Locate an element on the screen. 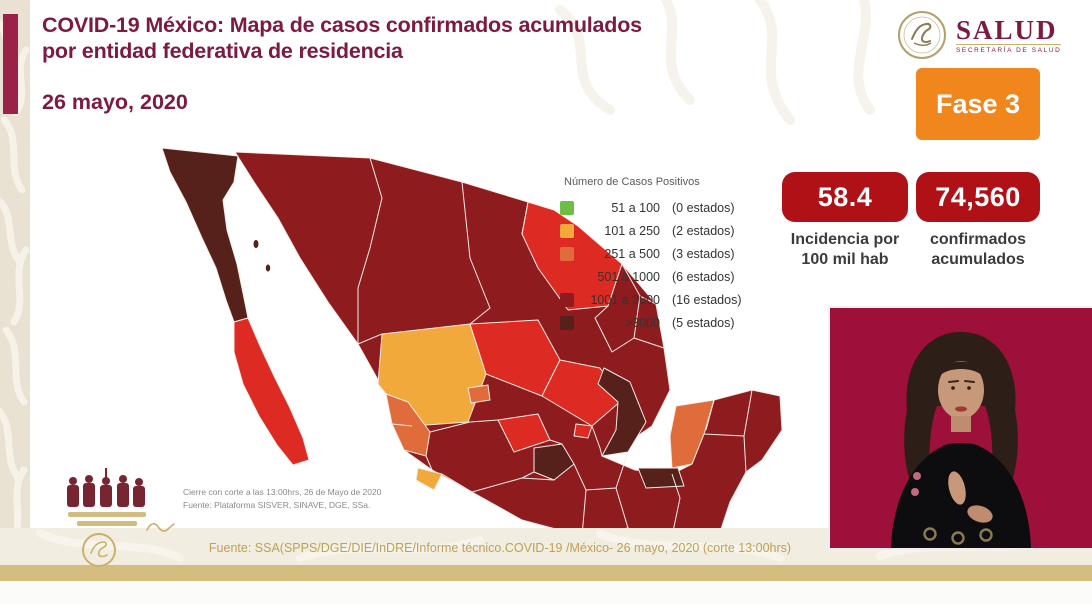 The height and width of the screenshot is (604, 1092). interpreter-figure is located at coordinates (961, 428).